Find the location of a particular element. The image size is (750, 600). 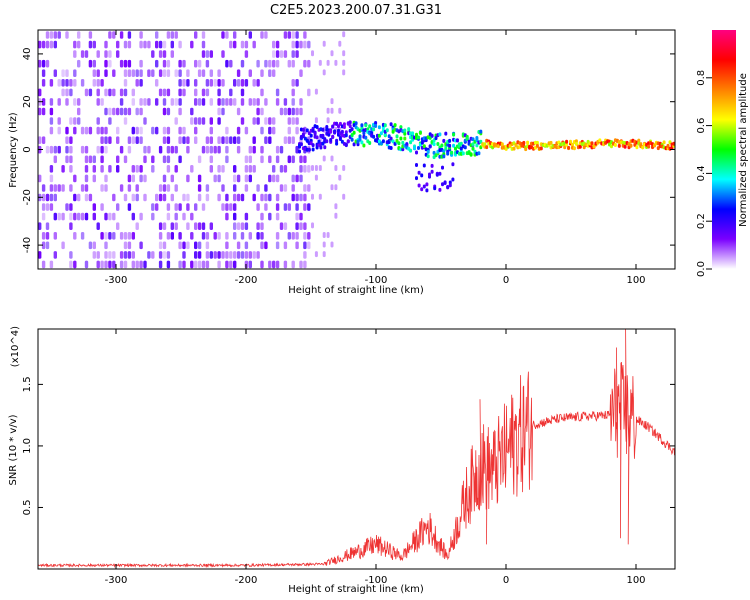

snr-x-tick-label: -200 is located at coordinates (246, 580).